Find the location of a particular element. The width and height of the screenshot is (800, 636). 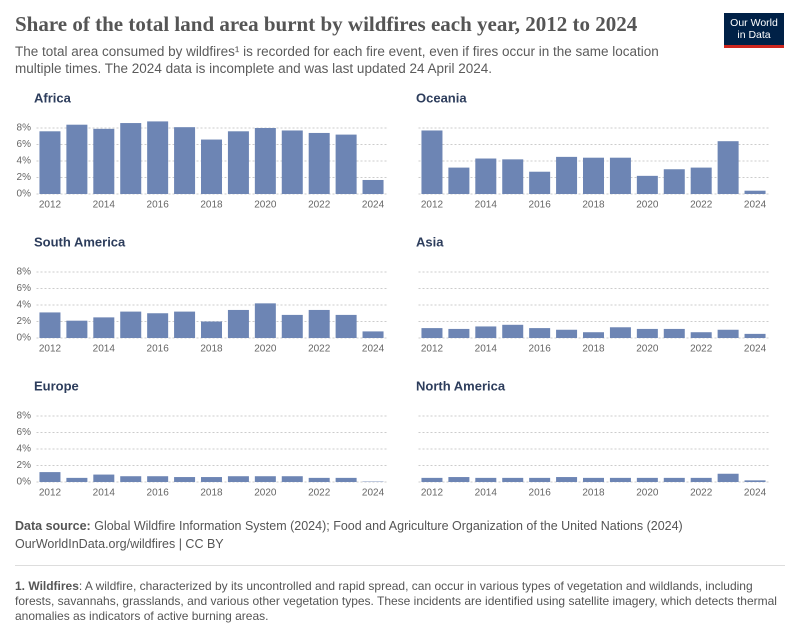

source-label: Data source: is located at coordinates (53, 526).